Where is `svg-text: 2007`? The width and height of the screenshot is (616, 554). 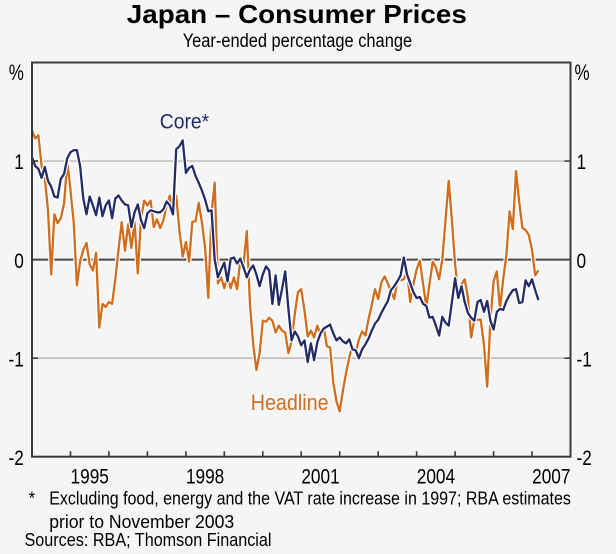
svg-text: 2007 is located at coordinates (551, 477).